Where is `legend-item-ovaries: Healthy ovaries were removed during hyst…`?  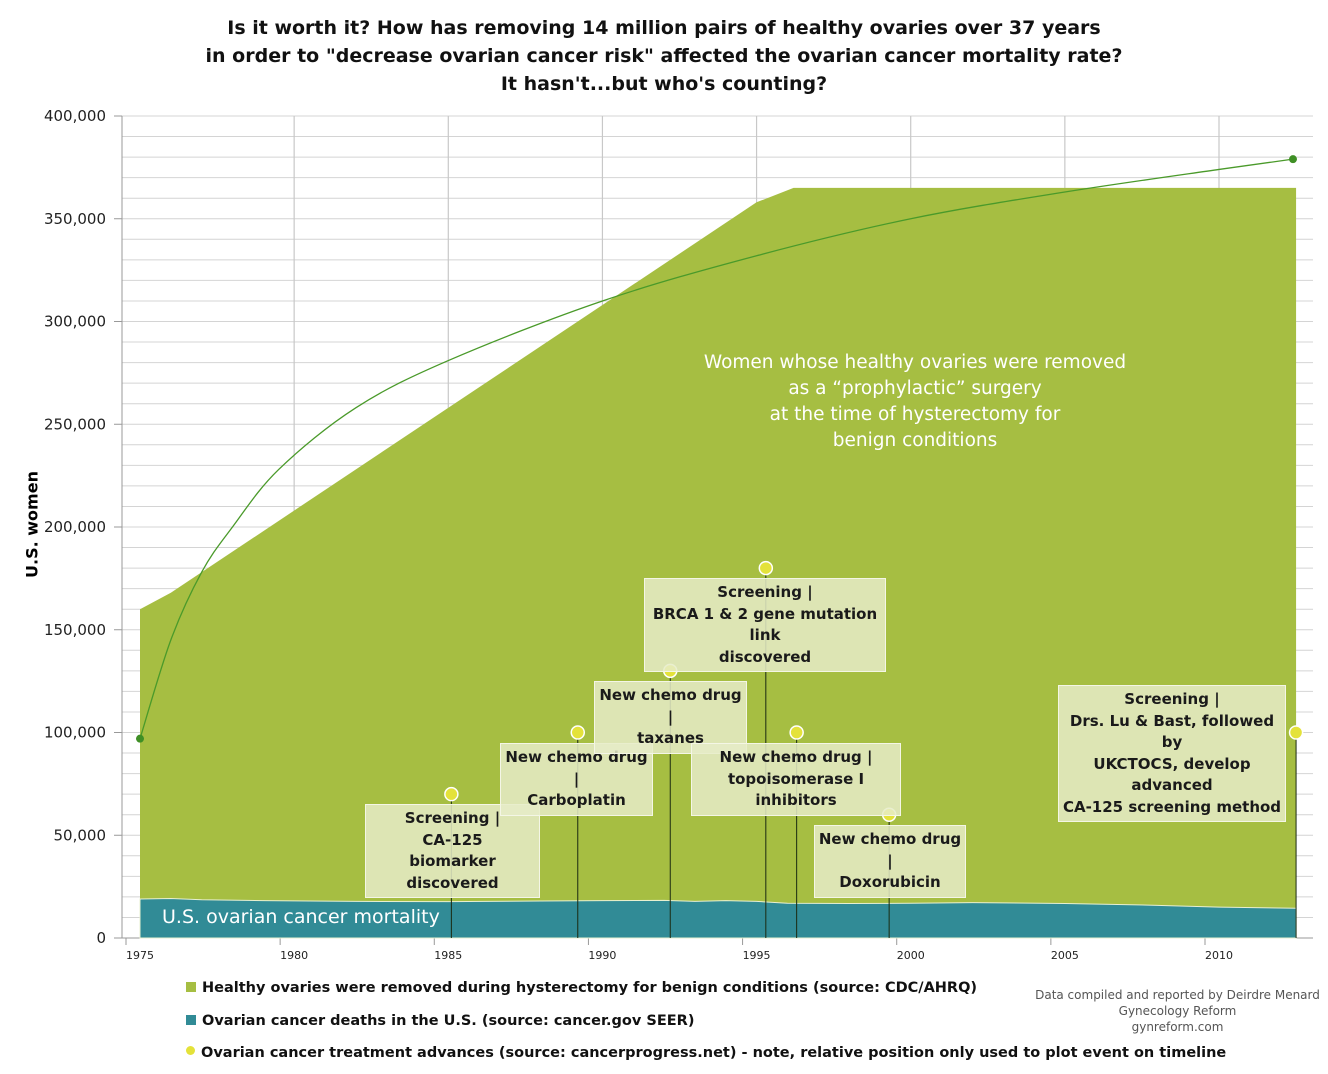 legend-item-ovaries: Healthy ovaries were removed during hyst… is located at coordinates (581, 988).